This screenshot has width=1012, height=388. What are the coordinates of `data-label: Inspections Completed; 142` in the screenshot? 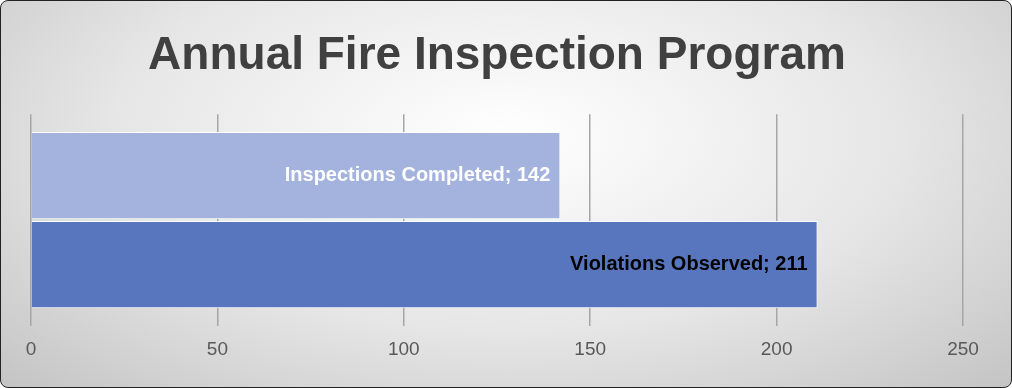 It's located at (417, 174).